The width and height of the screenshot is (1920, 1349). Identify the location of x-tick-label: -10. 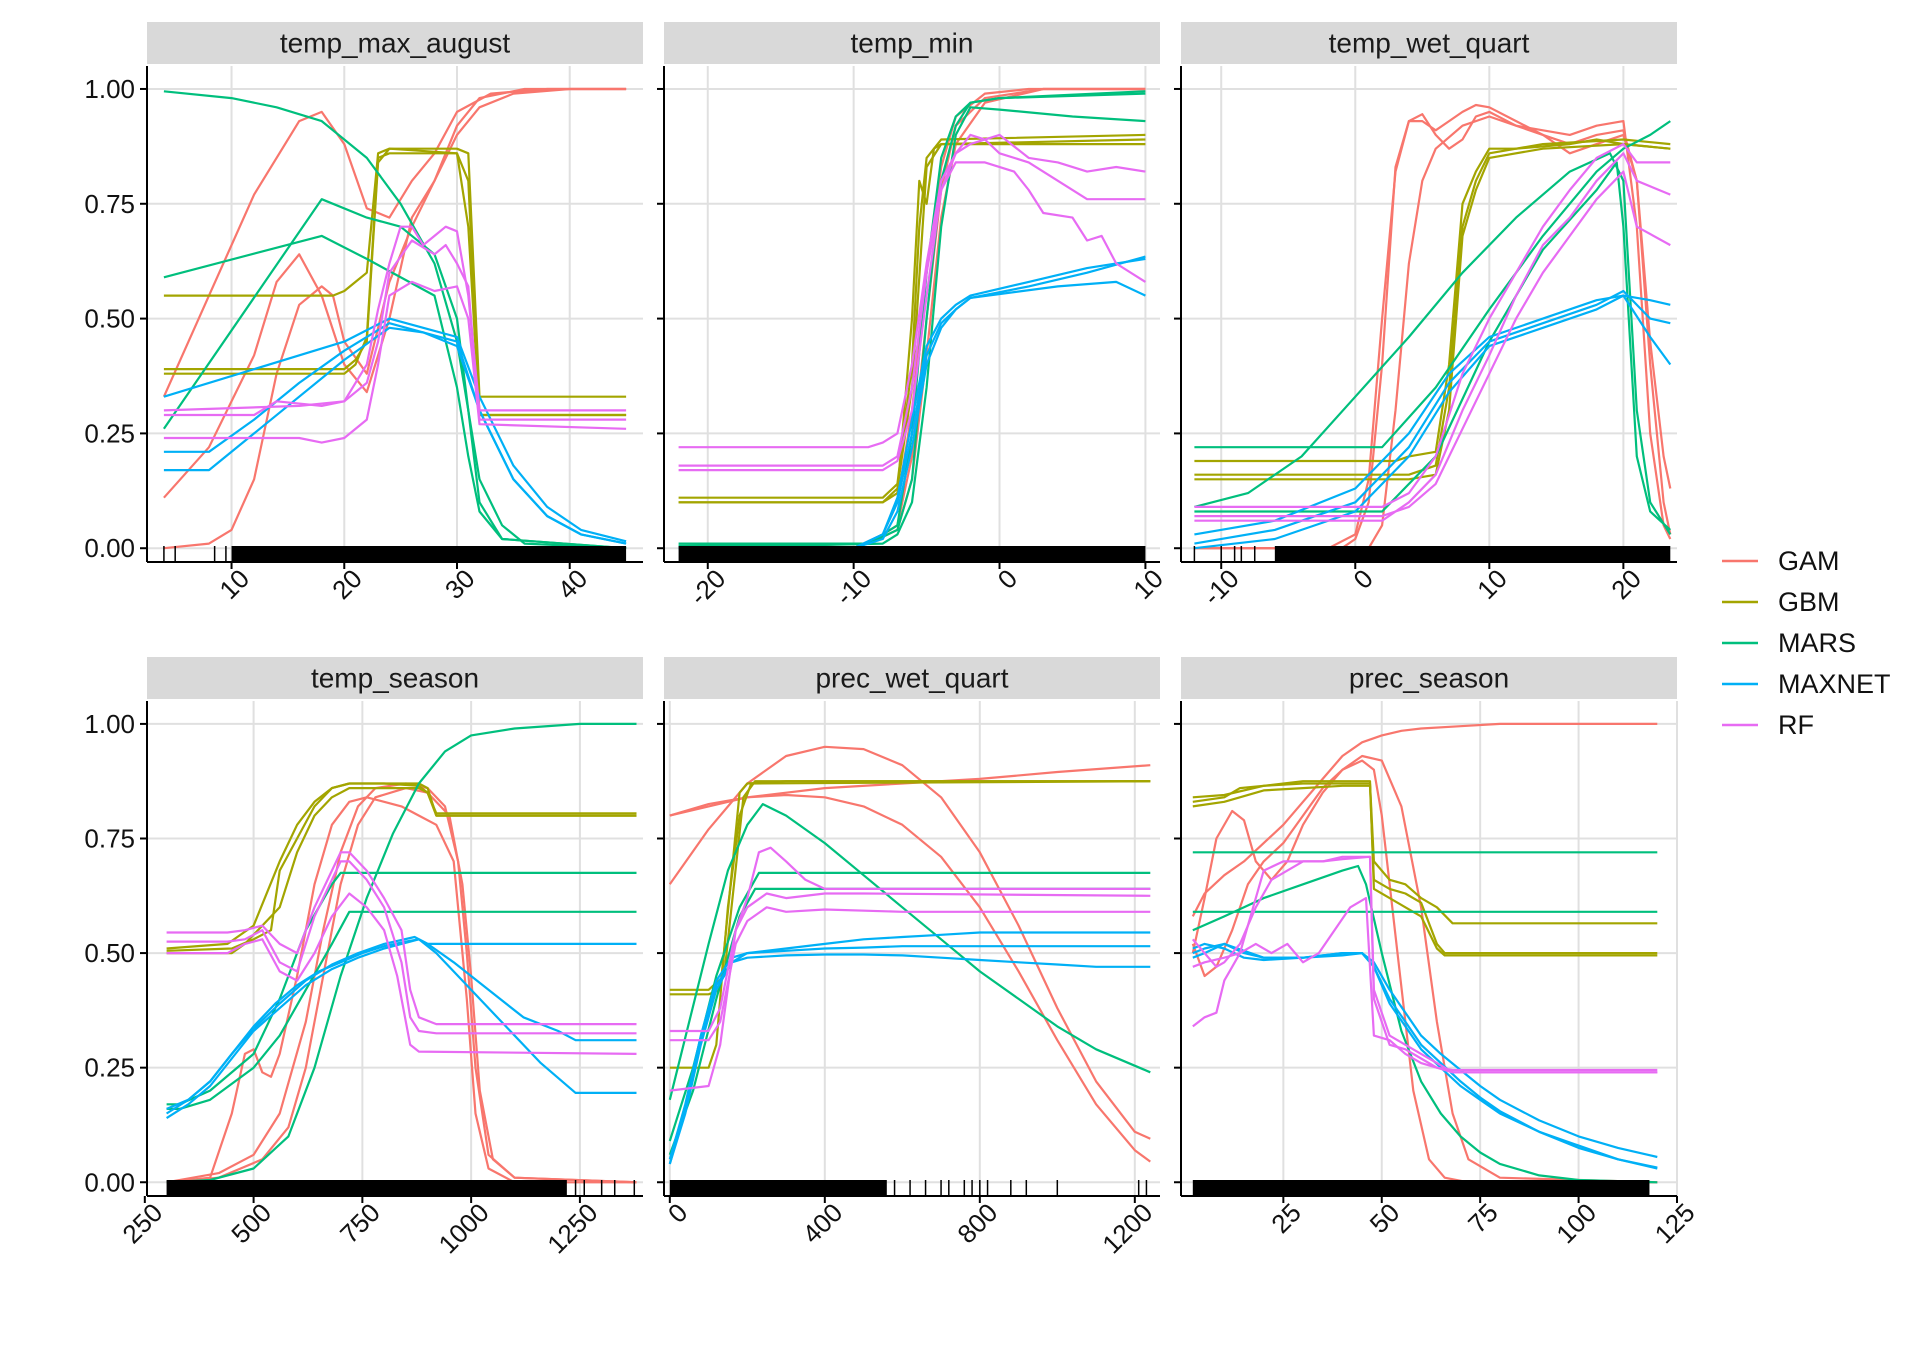
(853, 587).